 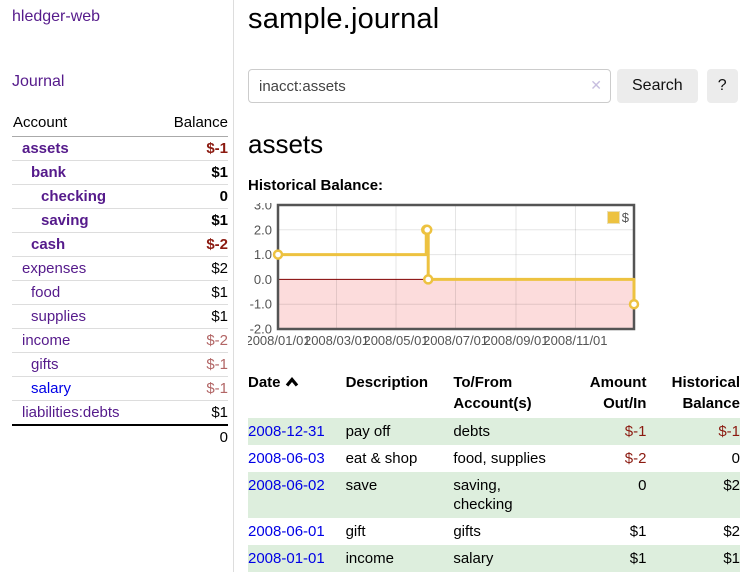 I want to click on transaction-description: pay off, so click(x=368, y=431).